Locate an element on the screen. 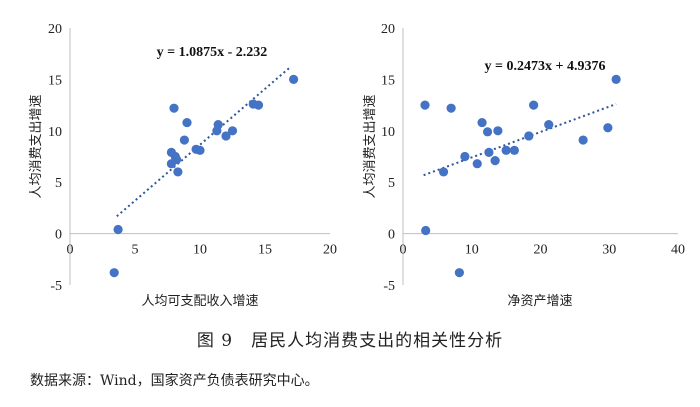  x-tick-label: 15 is located at coordinates (265, 250).